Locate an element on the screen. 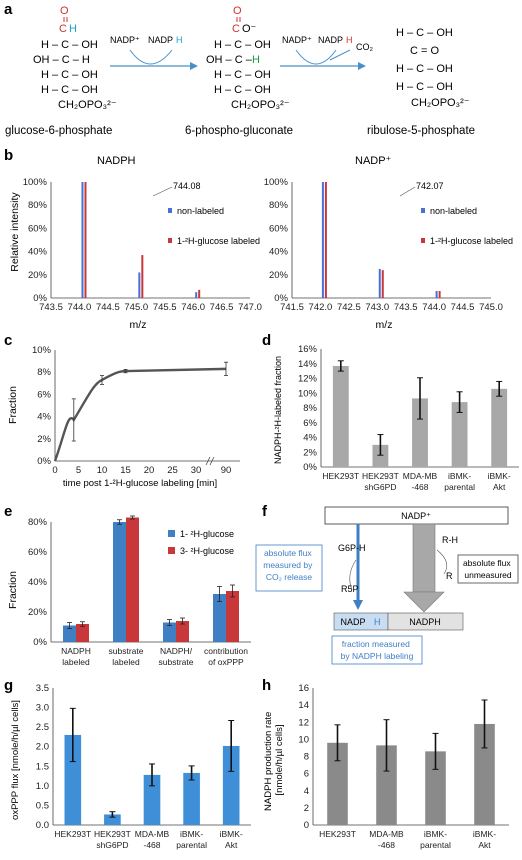 The height and width of the screenshot is (860, 522). b-left-leader is located at coordinates (162, 191).